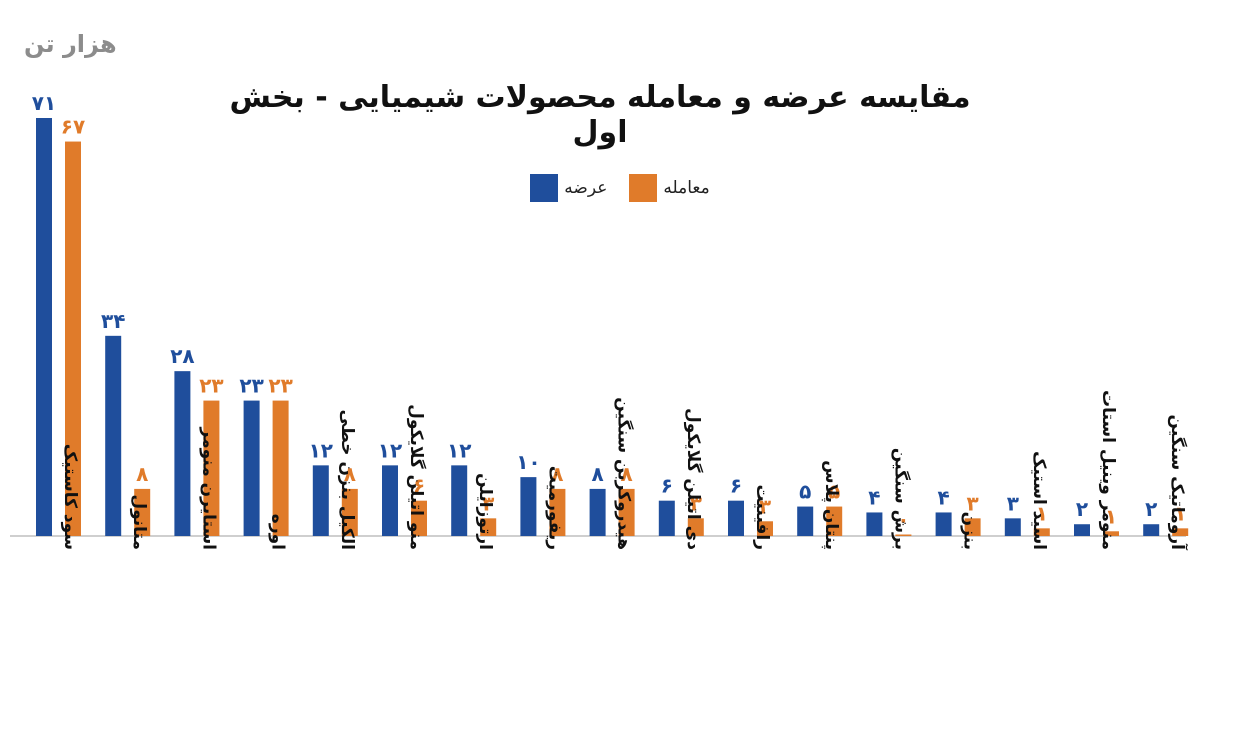 The height and width of the screenshot is (746, 1237). I want to click on legend-label-supply: عرضه, so click(586, 188).